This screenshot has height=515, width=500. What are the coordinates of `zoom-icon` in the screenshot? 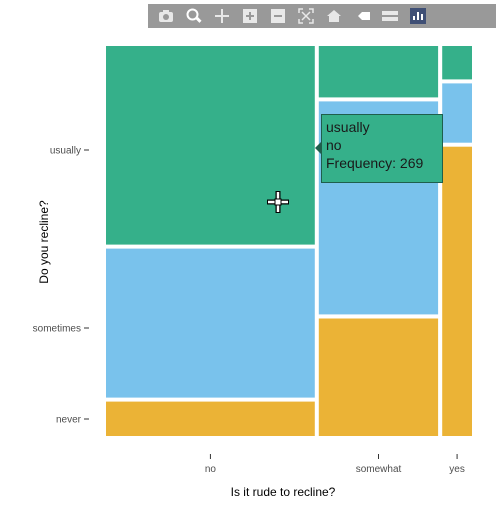 It's located at (194, 16).